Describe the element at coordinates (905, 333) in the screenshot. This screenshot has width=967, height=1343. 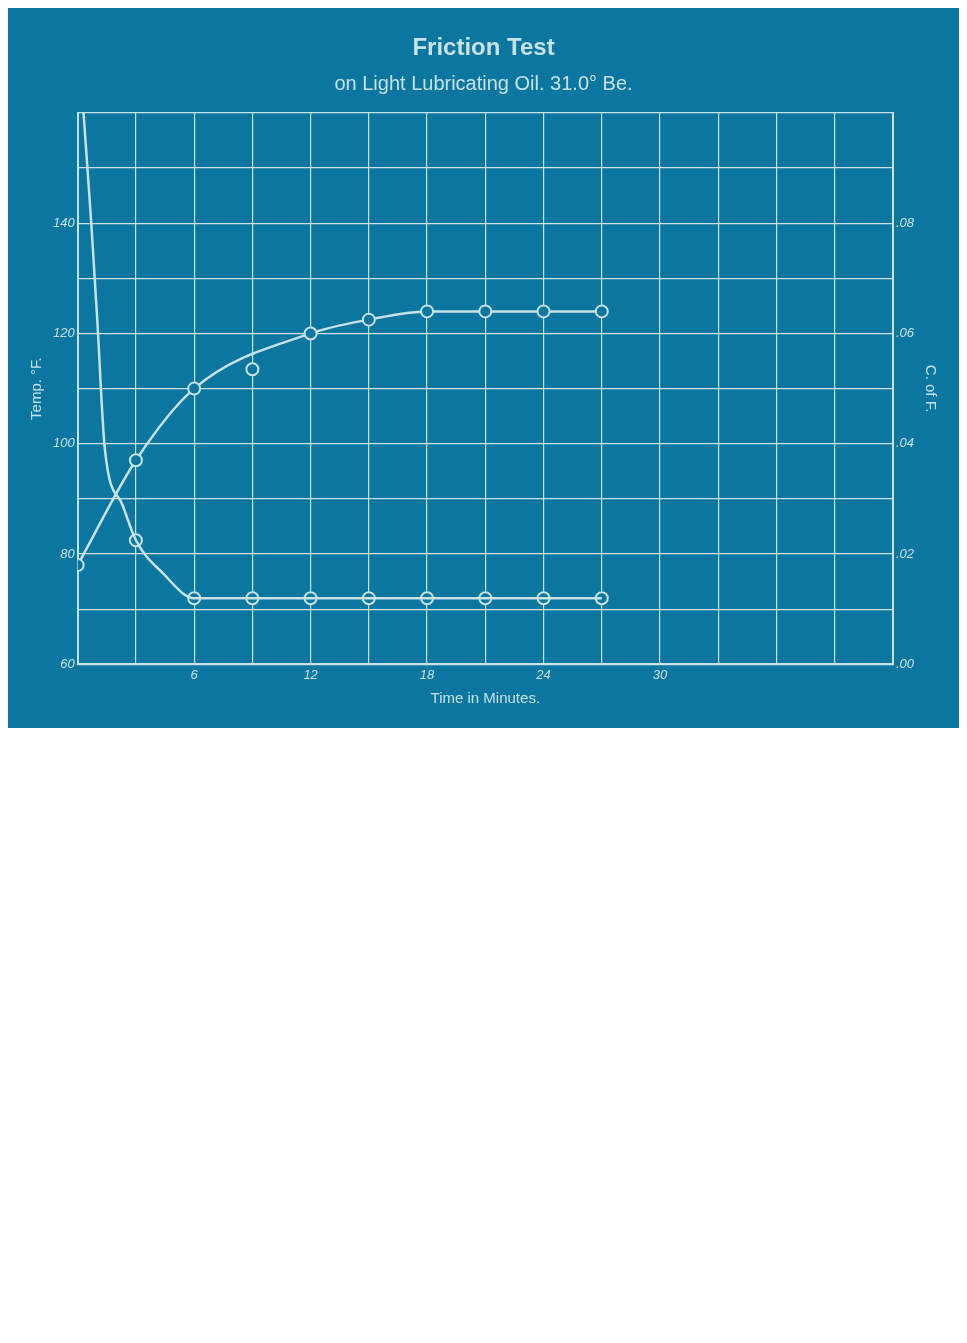
I see `y2-tick-label: .06` at that location.